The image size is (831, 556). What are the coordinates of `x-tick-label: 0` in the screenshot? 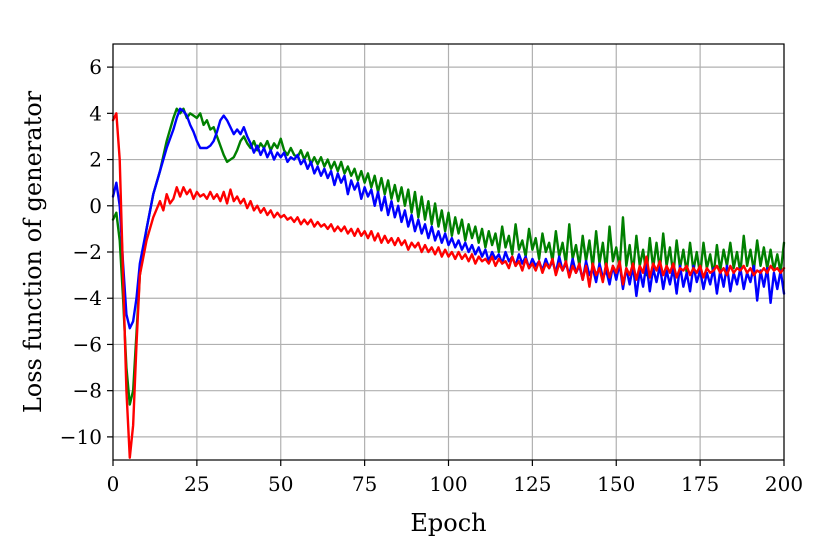 It's located at (113, 484).